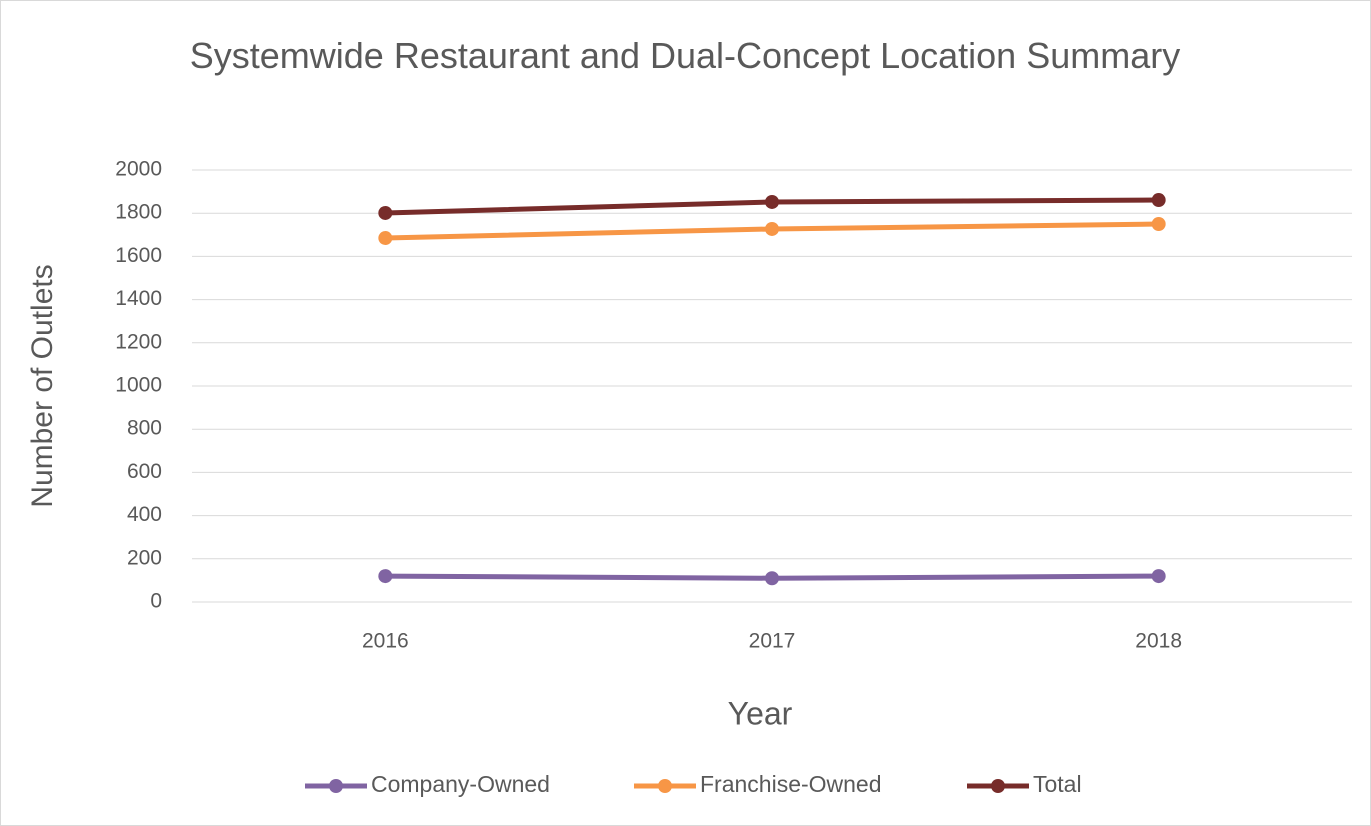  Describe the element at coordinates (791, 784) in the screenshot. I see `legend-label: Franchise-Owned` at that location.